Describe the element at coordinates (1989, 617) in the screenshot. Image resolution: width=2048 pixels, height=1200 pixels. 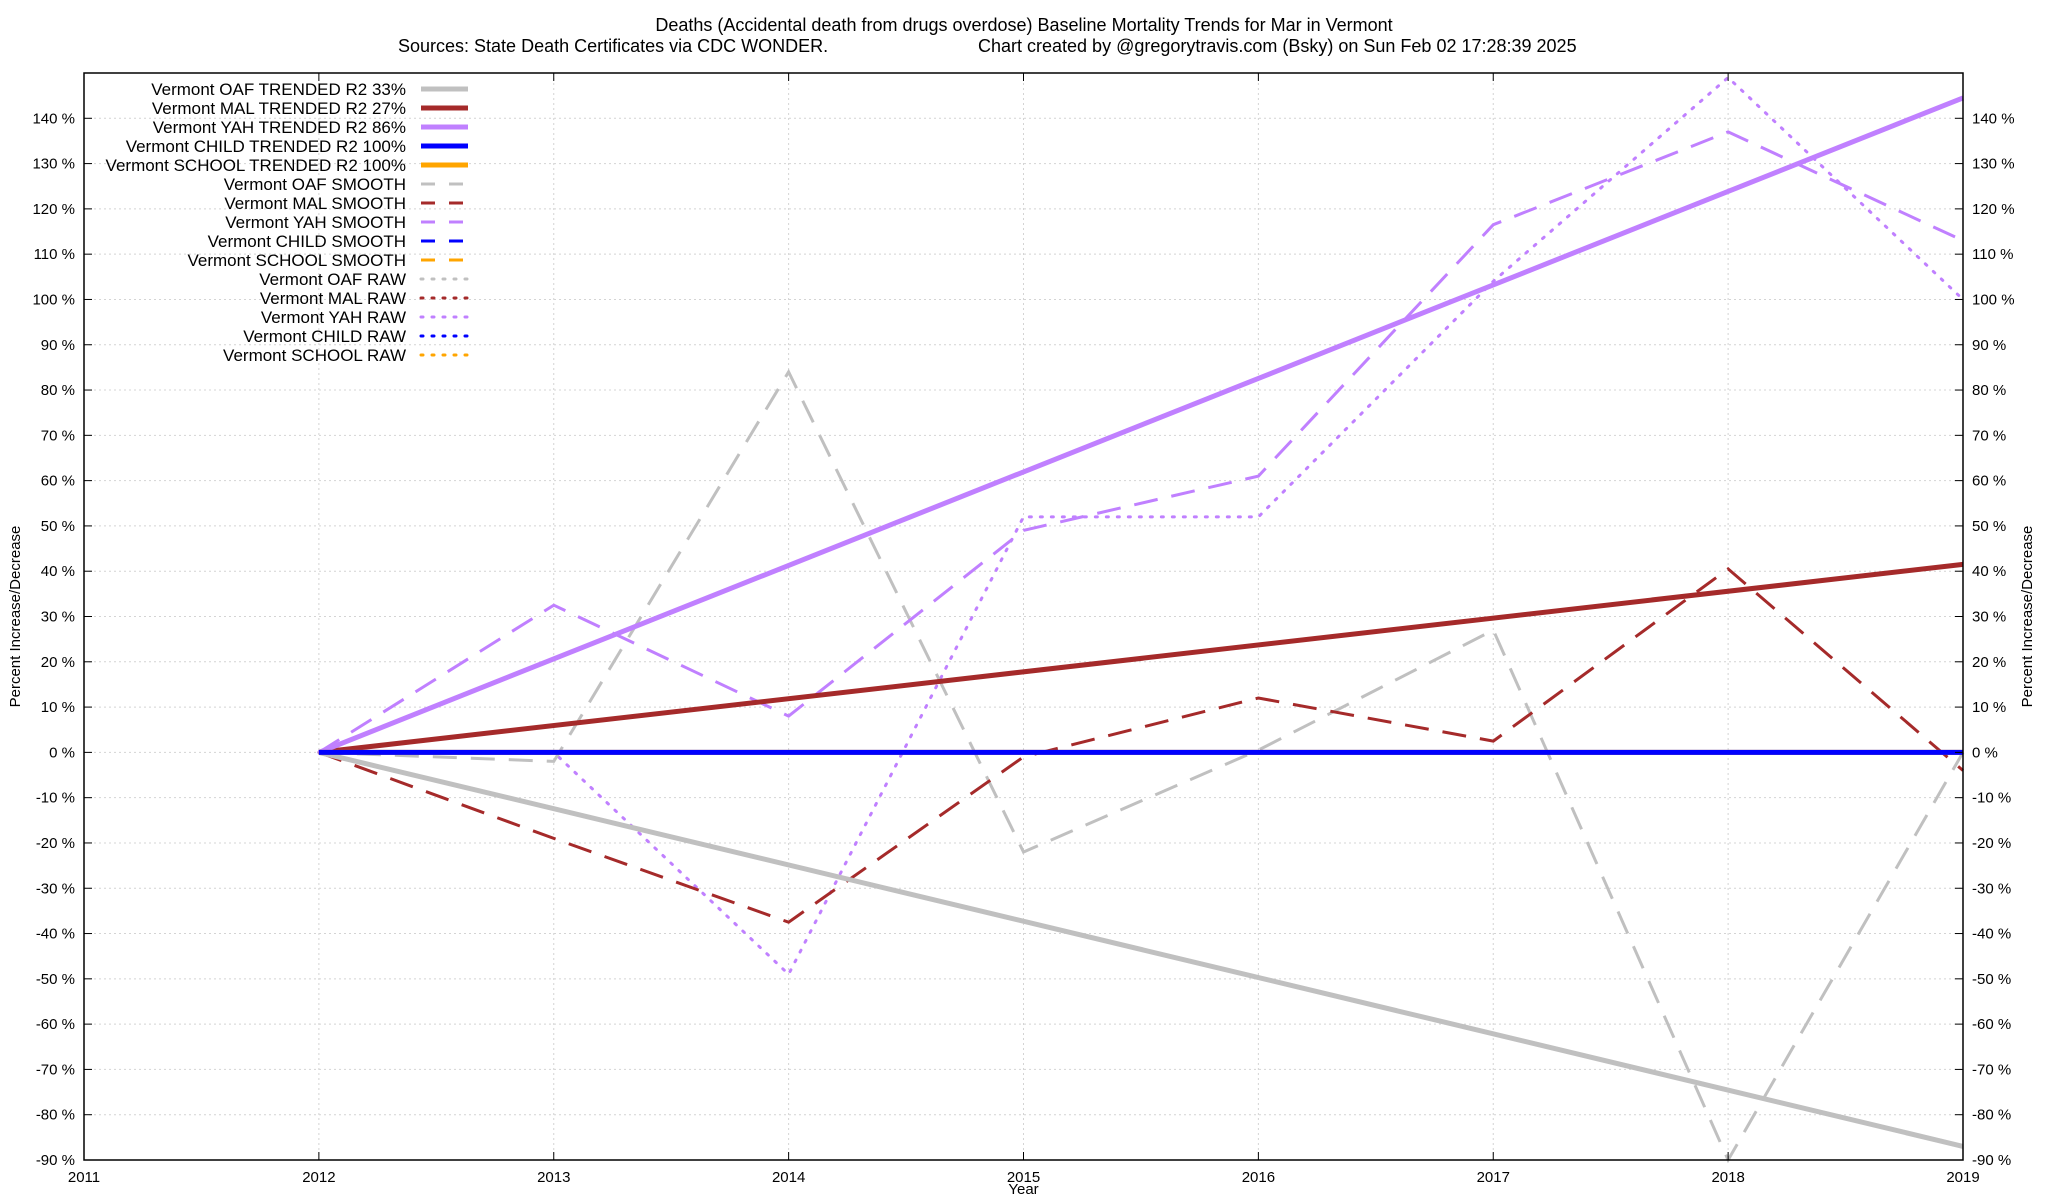
I see `y-tick-label-right: 30 %` at that location.